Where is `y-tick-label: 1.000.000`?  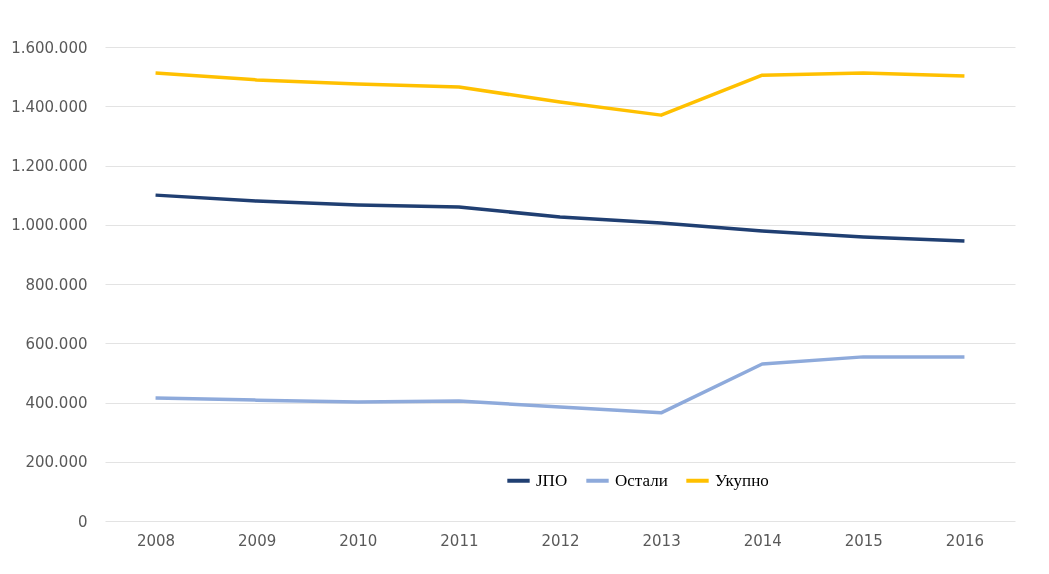
y-tick-label: 1.000.000 is located at coordinates (49, 225).